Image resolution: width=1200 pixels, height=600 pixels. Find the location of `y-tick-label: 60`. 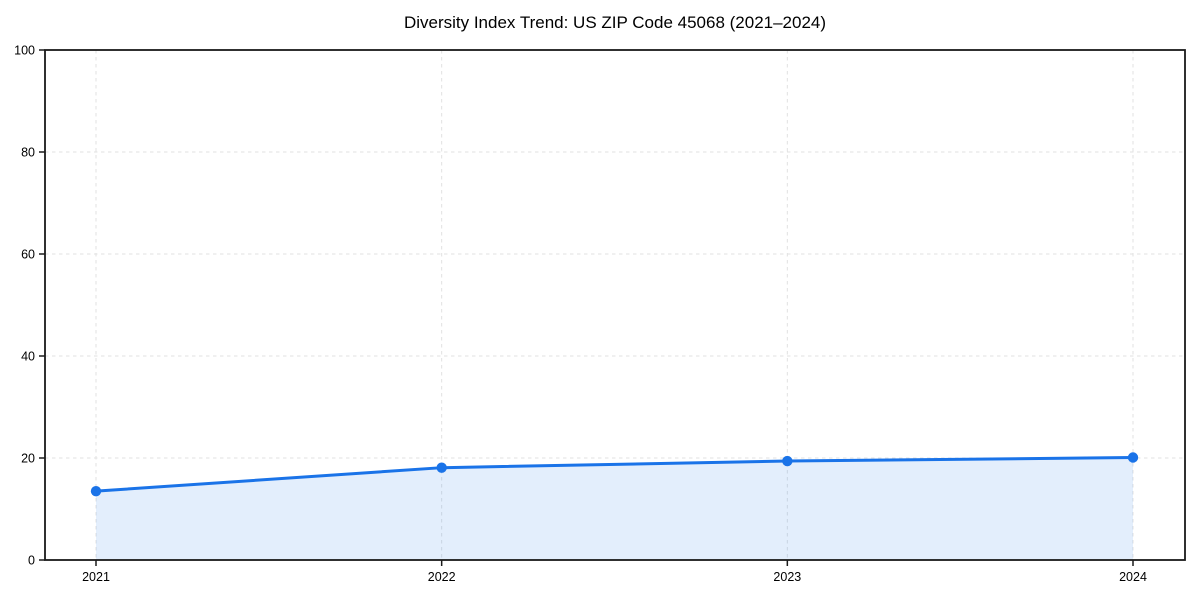

y-tick-label: 60 is located at coordinates (28, 255).